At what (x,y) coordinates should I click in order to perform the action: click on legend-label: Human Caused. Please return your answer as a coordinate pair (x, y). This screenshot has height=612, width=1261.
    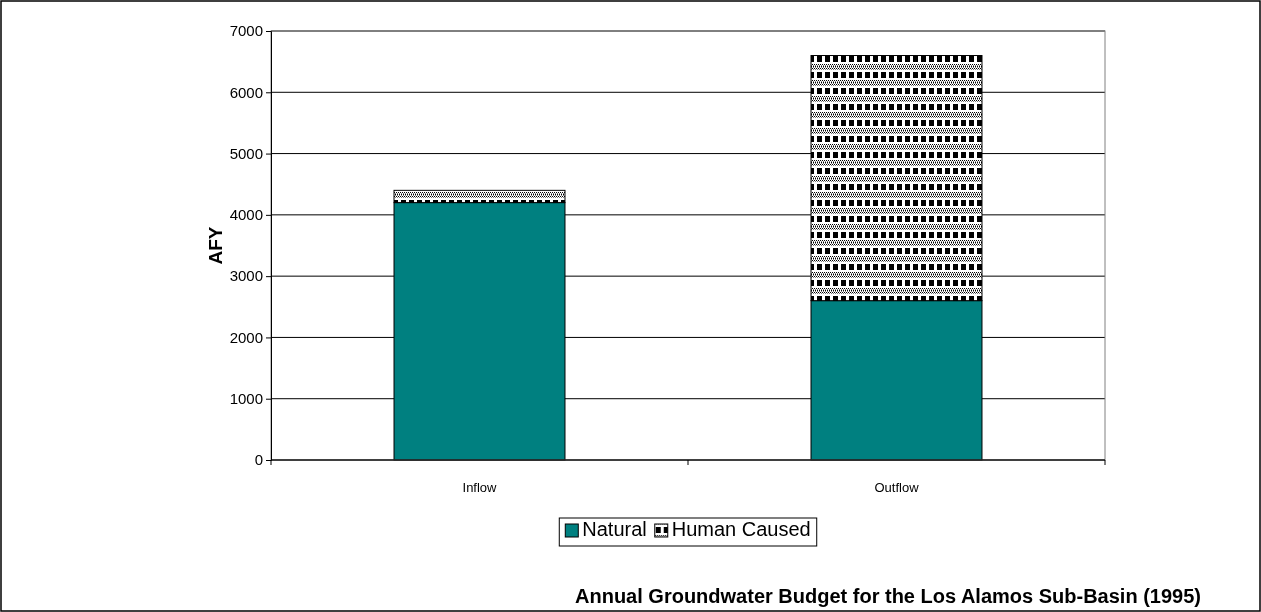
    Looking at the image, I should click on (741, 529).